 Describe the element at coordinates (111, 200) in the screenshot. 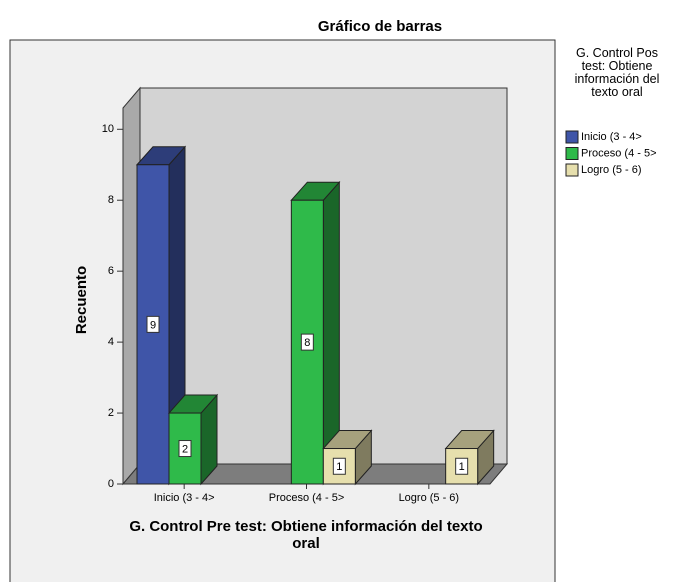

I see `y-tick-label: 8` at that location.